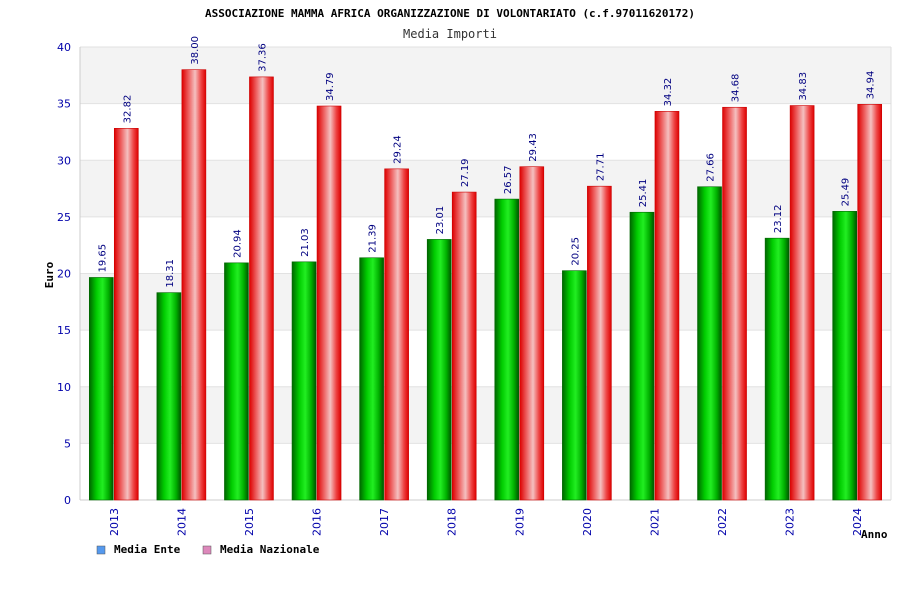  What do you see at coordinates (508, 179) in the screenshot?
I see `data-label: 26.57` at bounding box center [508, 179].